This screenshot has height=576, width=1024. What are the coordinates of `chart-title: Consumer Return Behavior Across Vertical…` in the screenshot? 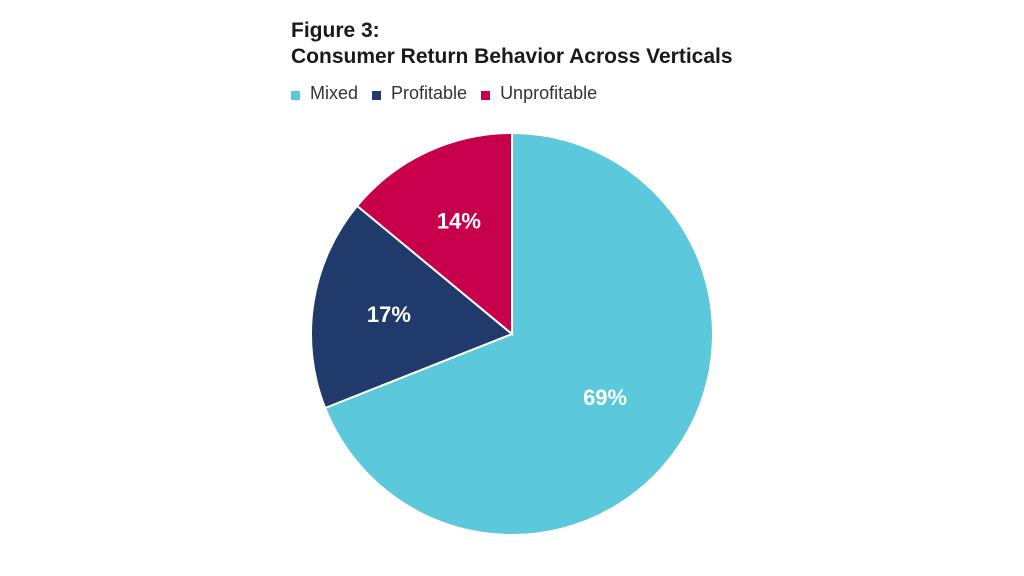 It's located at (512, 56).